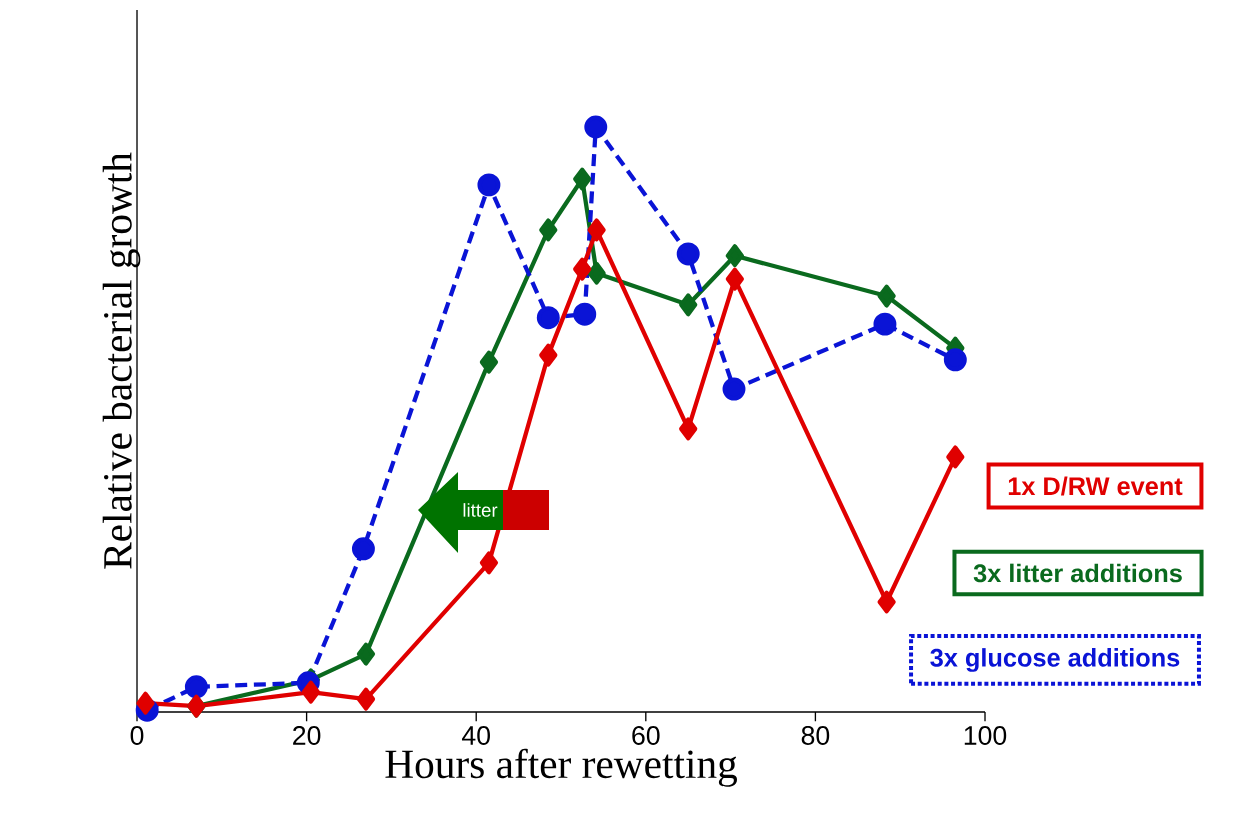 The height and width of the screenshot is (827, 1239). Describe the element at coordinates (307, 735) in the screenshot. I see `x-tick-label: 20` at that location.